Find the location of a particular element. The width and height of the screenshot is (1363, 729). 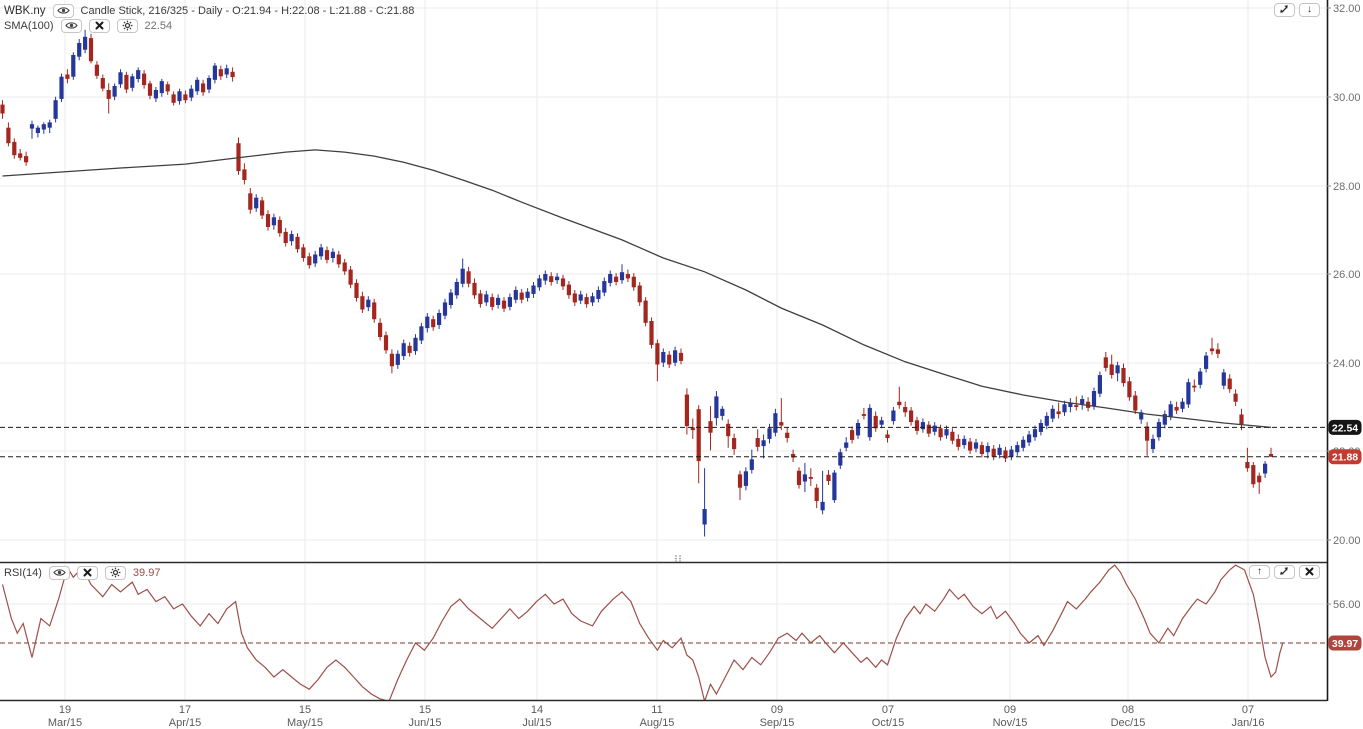

date-tick-month: Apr/15 is located at coordinates (185, 723).